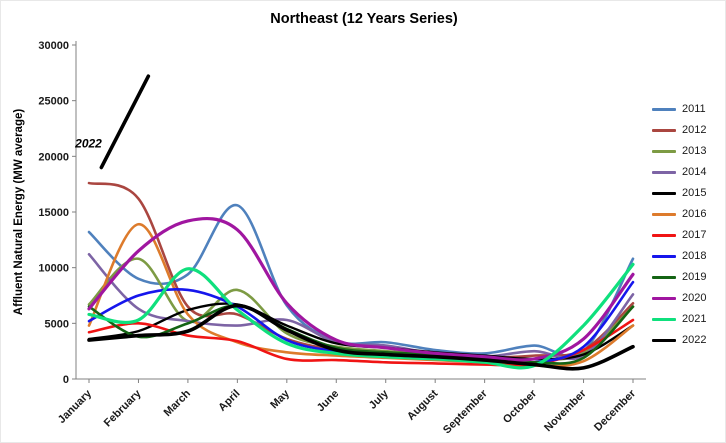  I want to click on legend-label-2020: 2020, so click(694, 298).